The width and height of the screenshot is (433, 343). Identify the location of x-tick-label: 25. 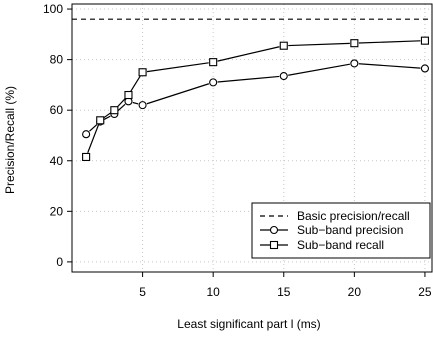
(425, 292).